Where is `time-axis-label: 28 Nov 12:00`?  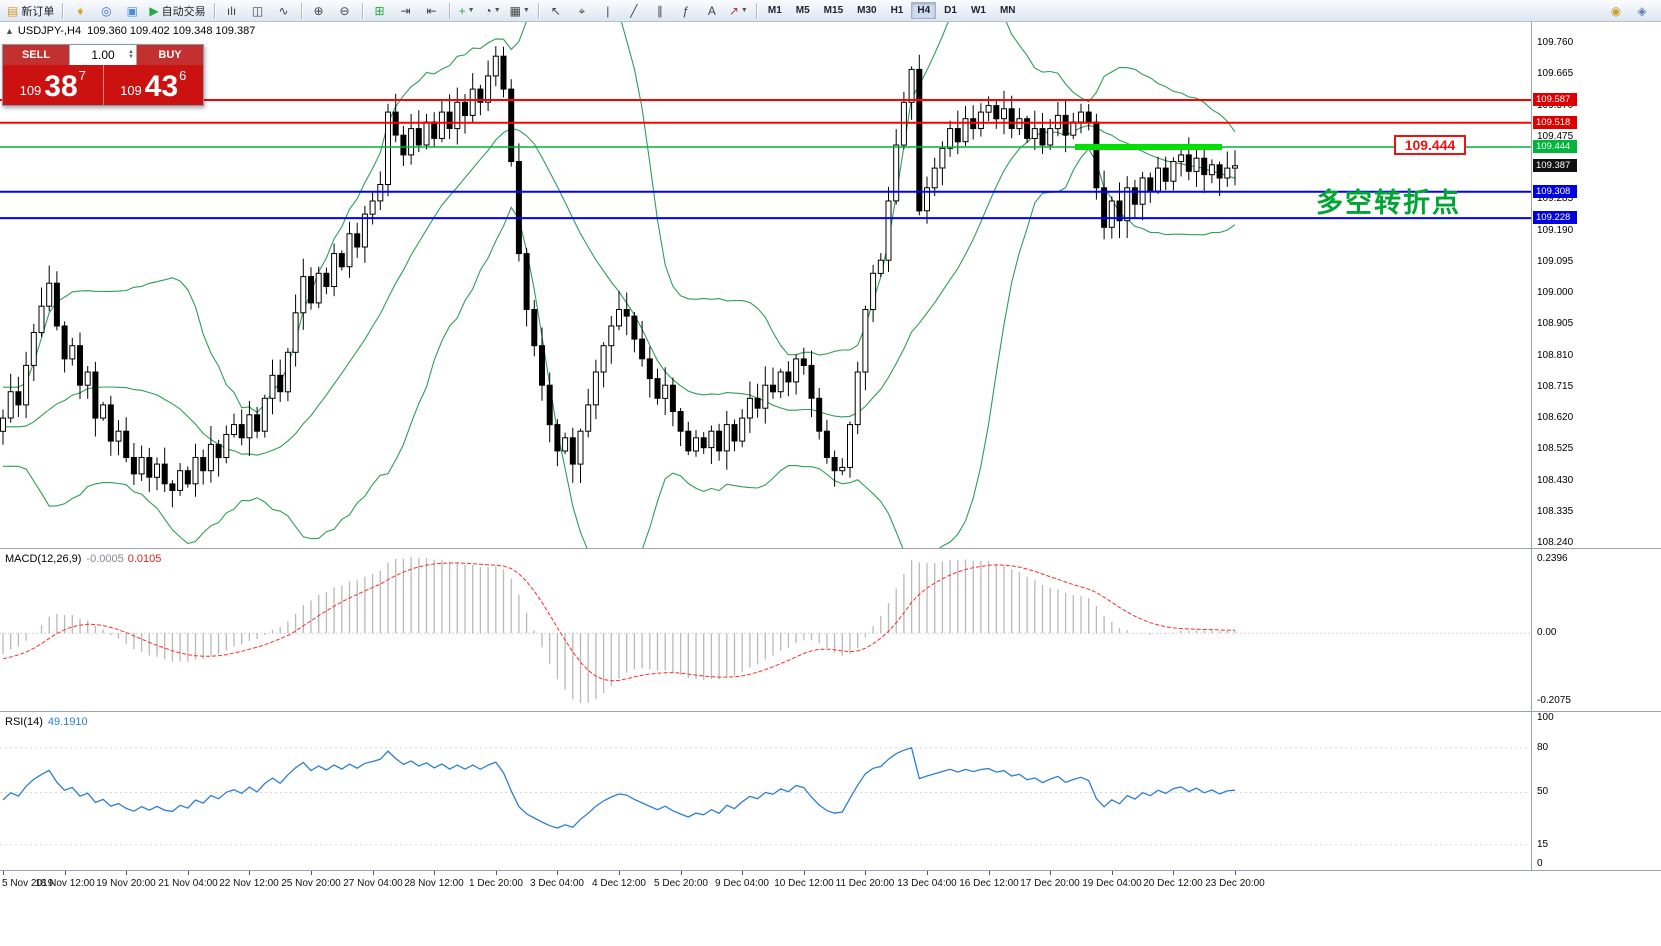 time-axis-label: 28 Nov 12:00 is located at coordinates (434, 883).